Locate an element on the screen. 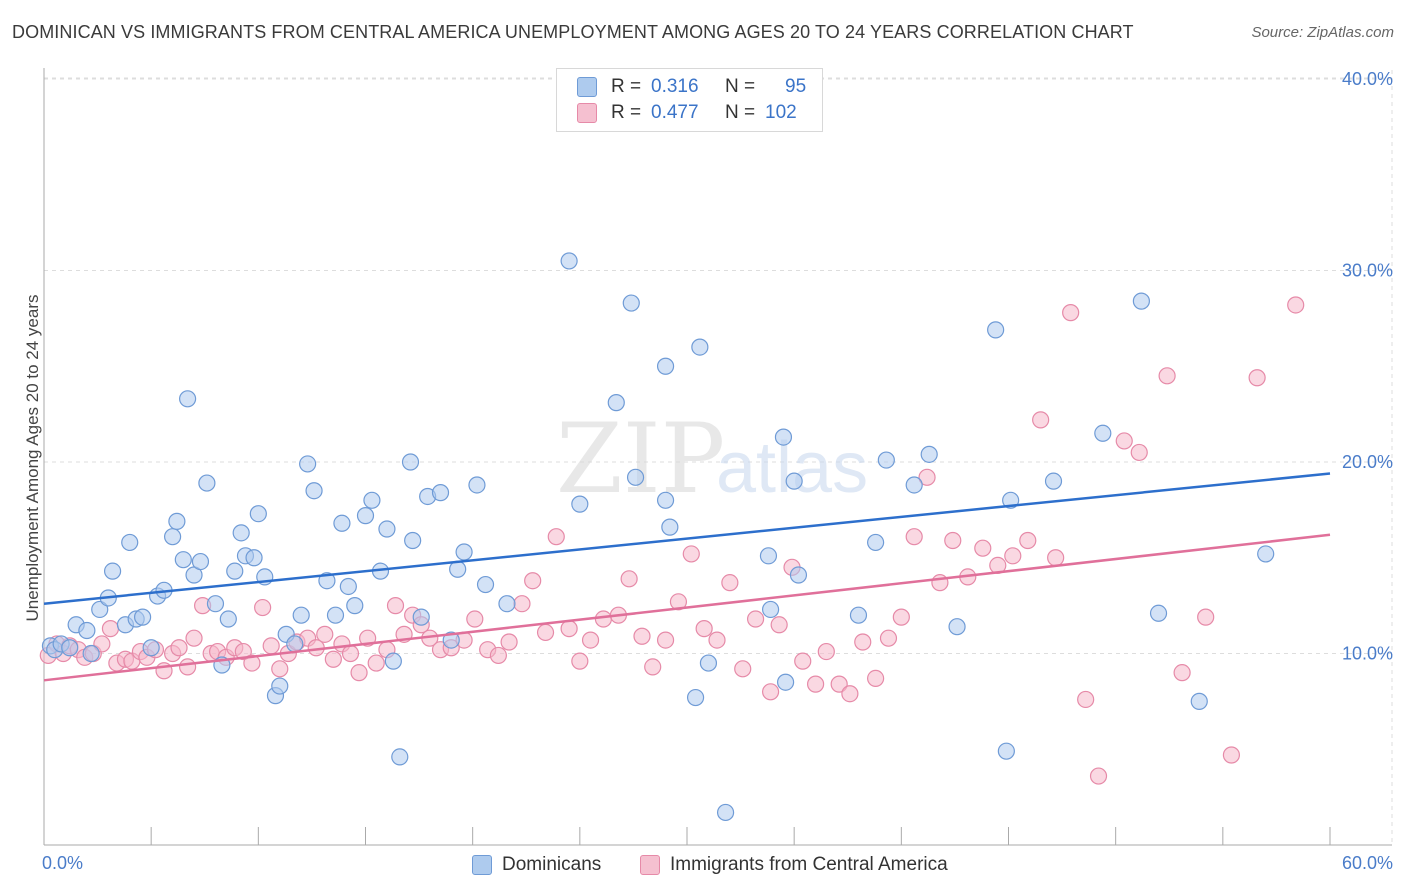  bottom-legend-dominicans: Dominicans is located at coordinates (536, 865).